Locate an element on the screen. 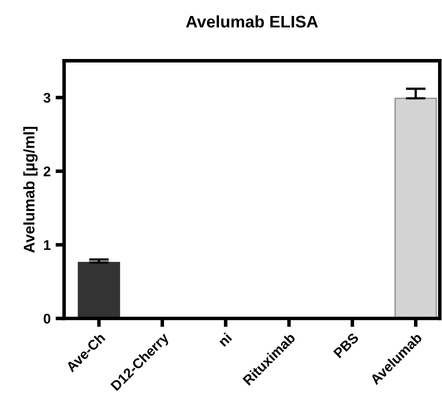 The height and width of the screenshot is (419, 442). y-tick-label: 1 is located at coordinates (47, 245).